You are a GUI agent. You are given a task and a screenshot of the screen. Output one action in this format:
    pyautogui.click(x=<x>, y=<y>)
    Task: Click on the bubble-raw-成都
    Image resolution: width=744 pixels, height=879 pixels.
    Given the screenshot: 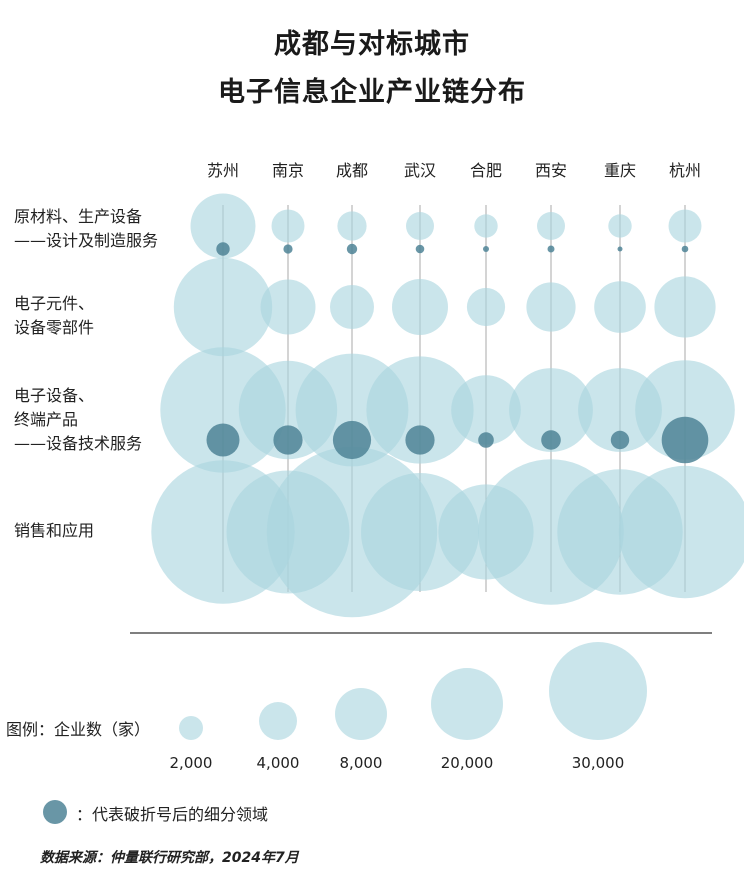 What is the action you would take?
    pyautogui.click(x=352, y=226)
    